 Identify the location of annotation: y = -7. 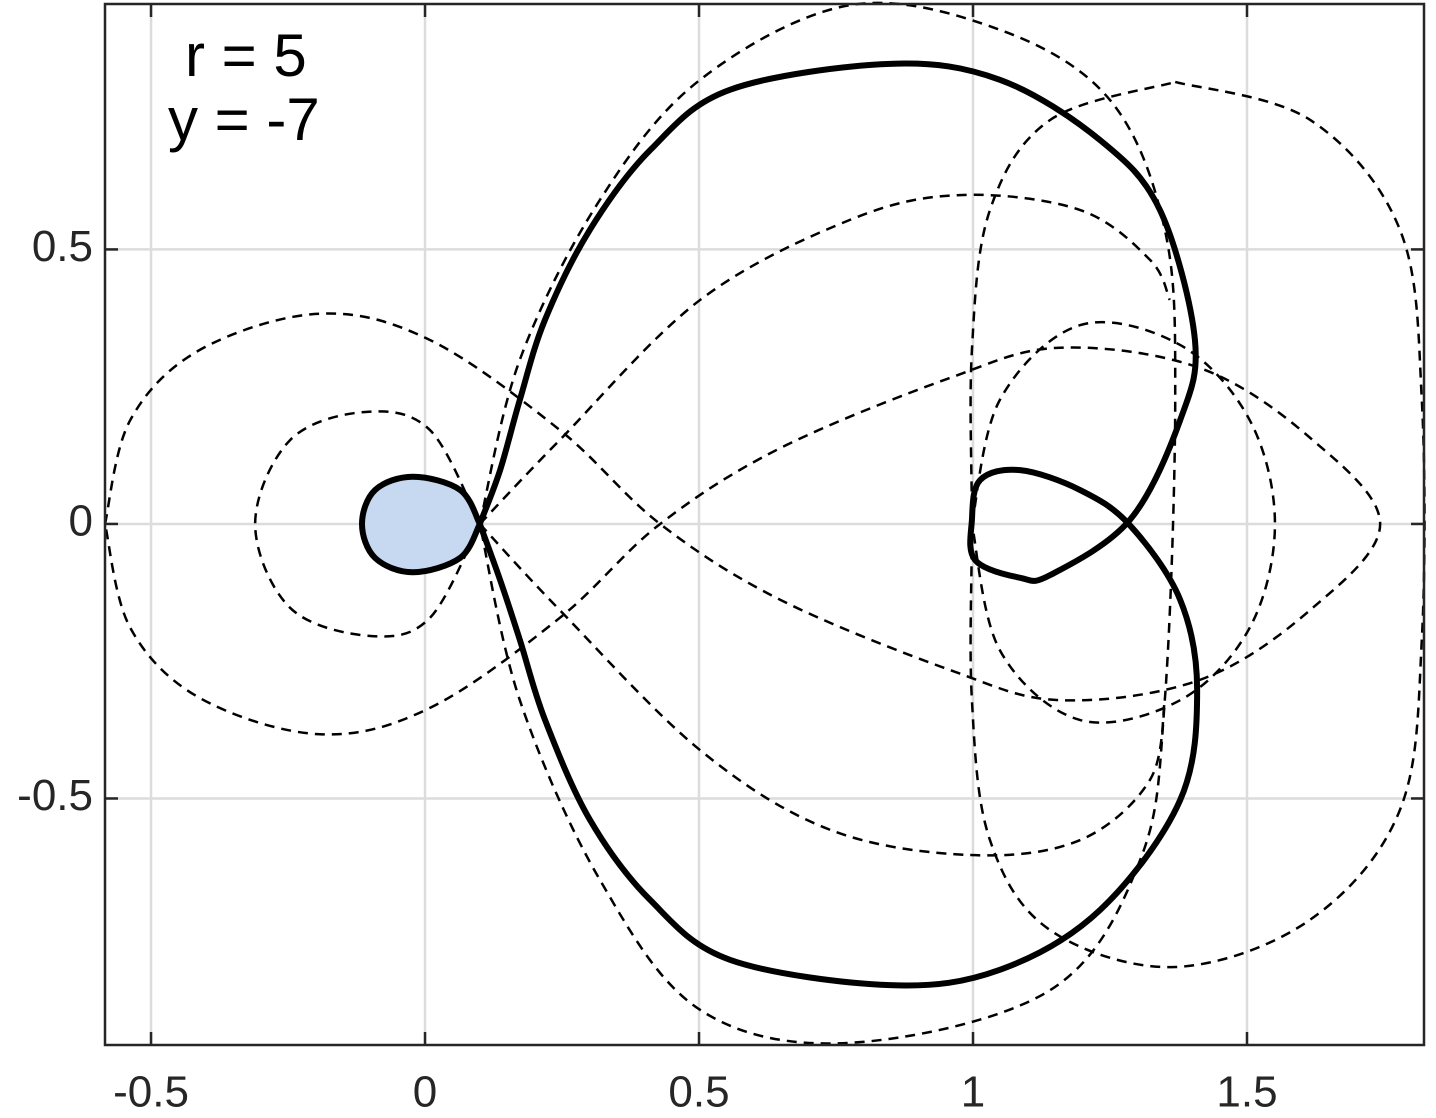
(244, 119).